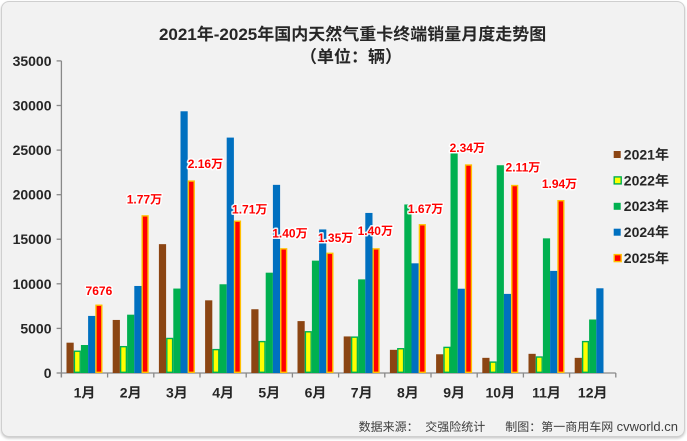 This screenshot has height=441, width=687. I want to click on svg-text: 2023年, so click(646, 206).